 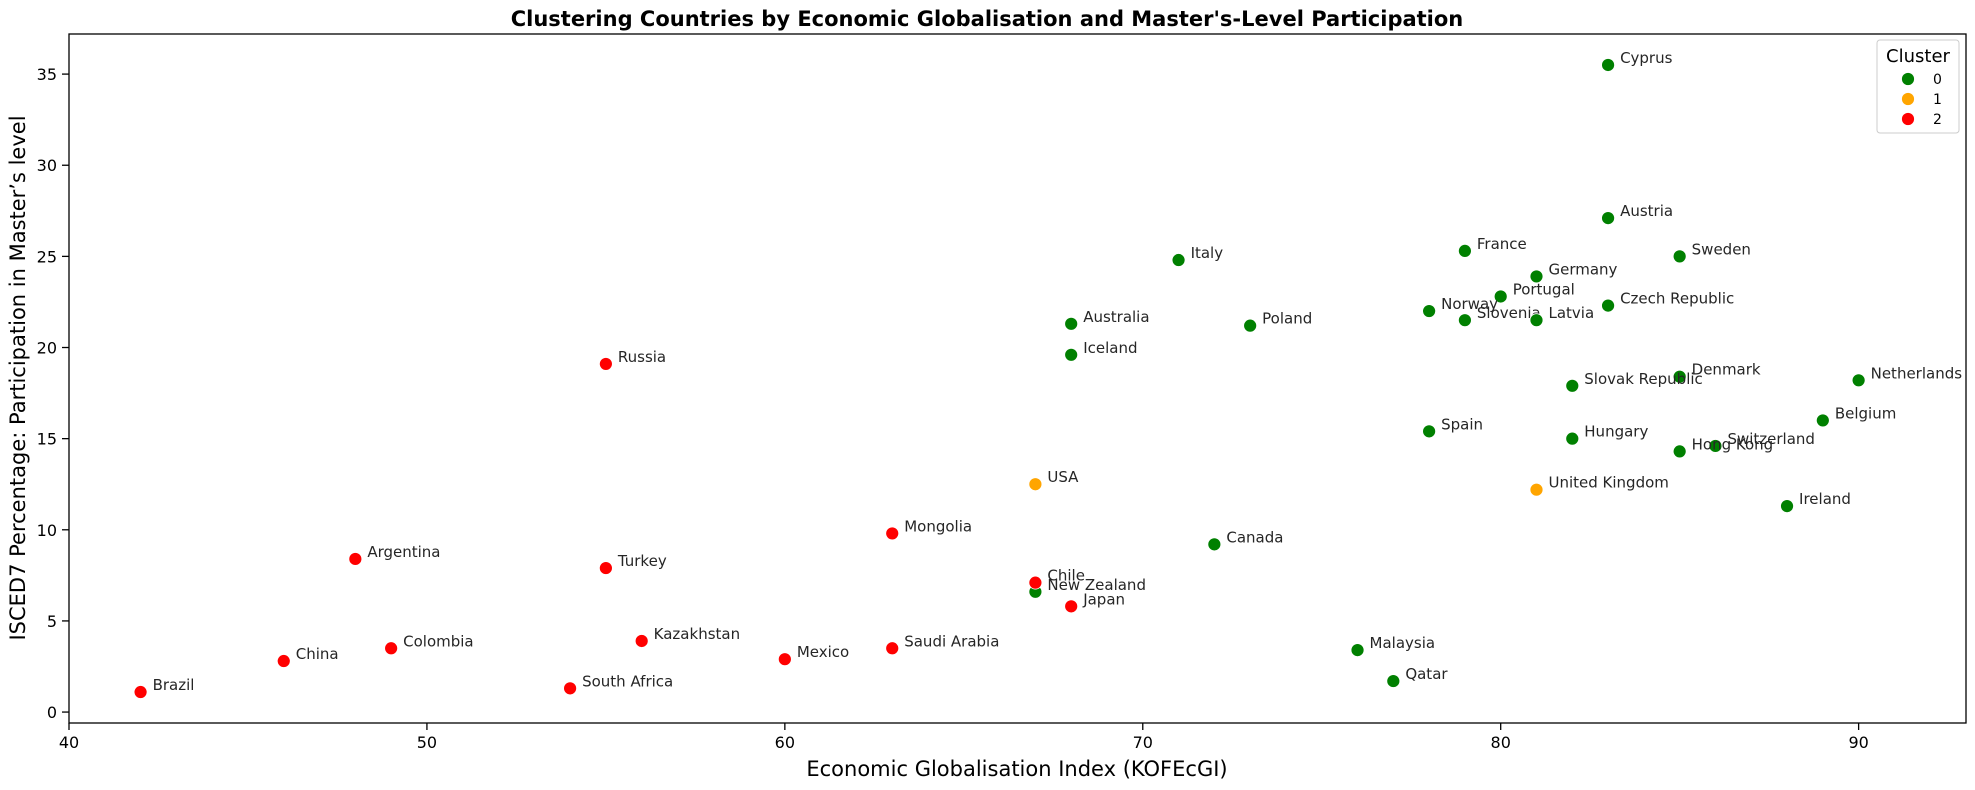 What do you see at coordinates (1643, 379) in the screenshot?
I see `point-label: Slovak Republic` at bounding box center [1643, 379].